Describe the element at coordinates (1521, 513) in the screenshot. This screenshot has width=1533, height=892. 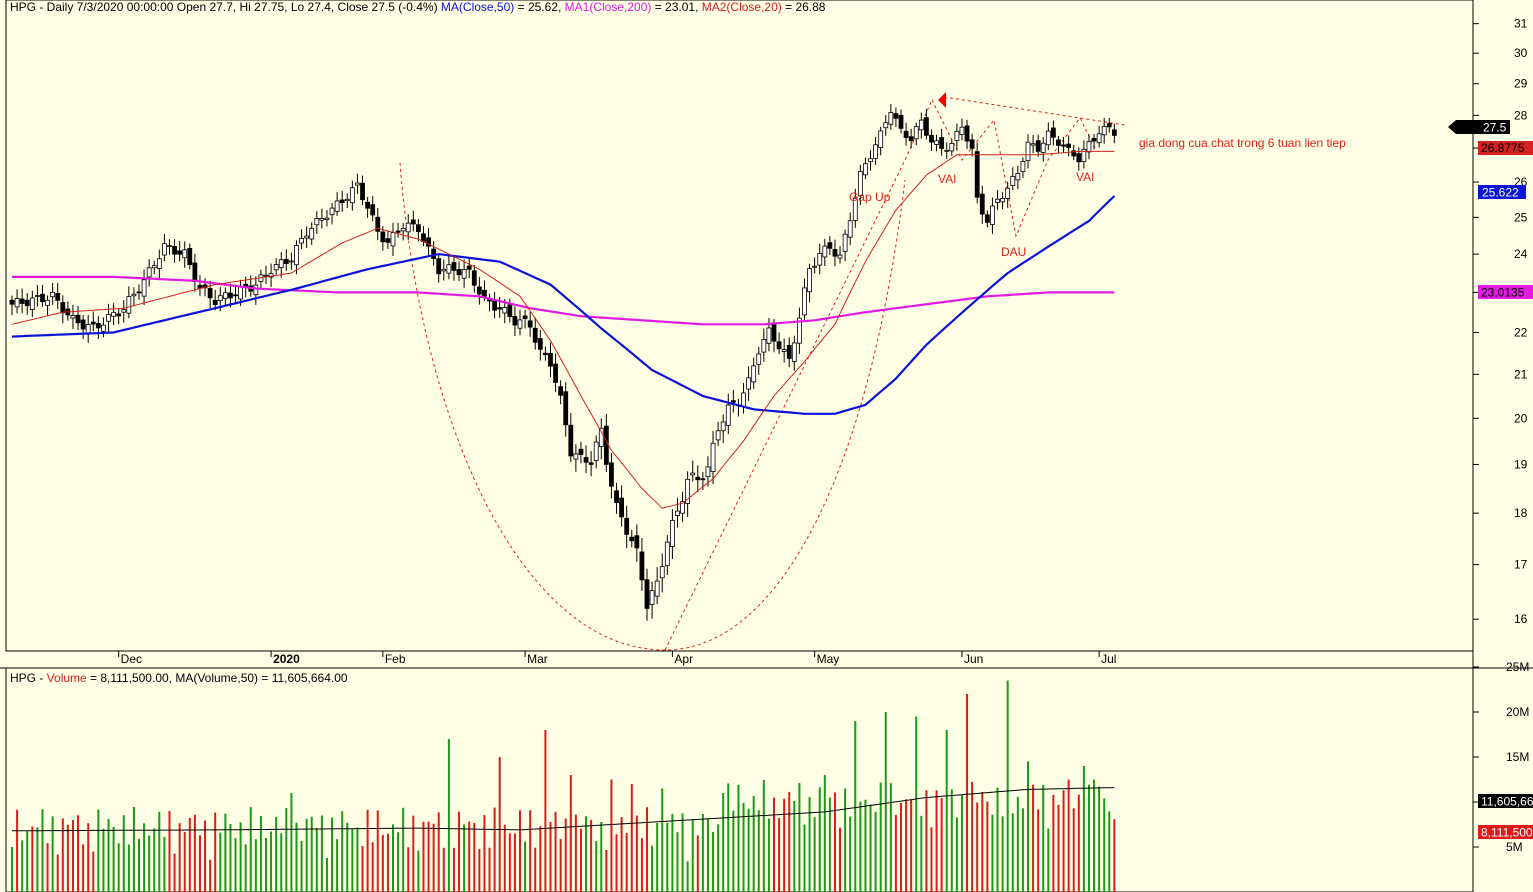
I see `price-tick-label: 18` at that location.